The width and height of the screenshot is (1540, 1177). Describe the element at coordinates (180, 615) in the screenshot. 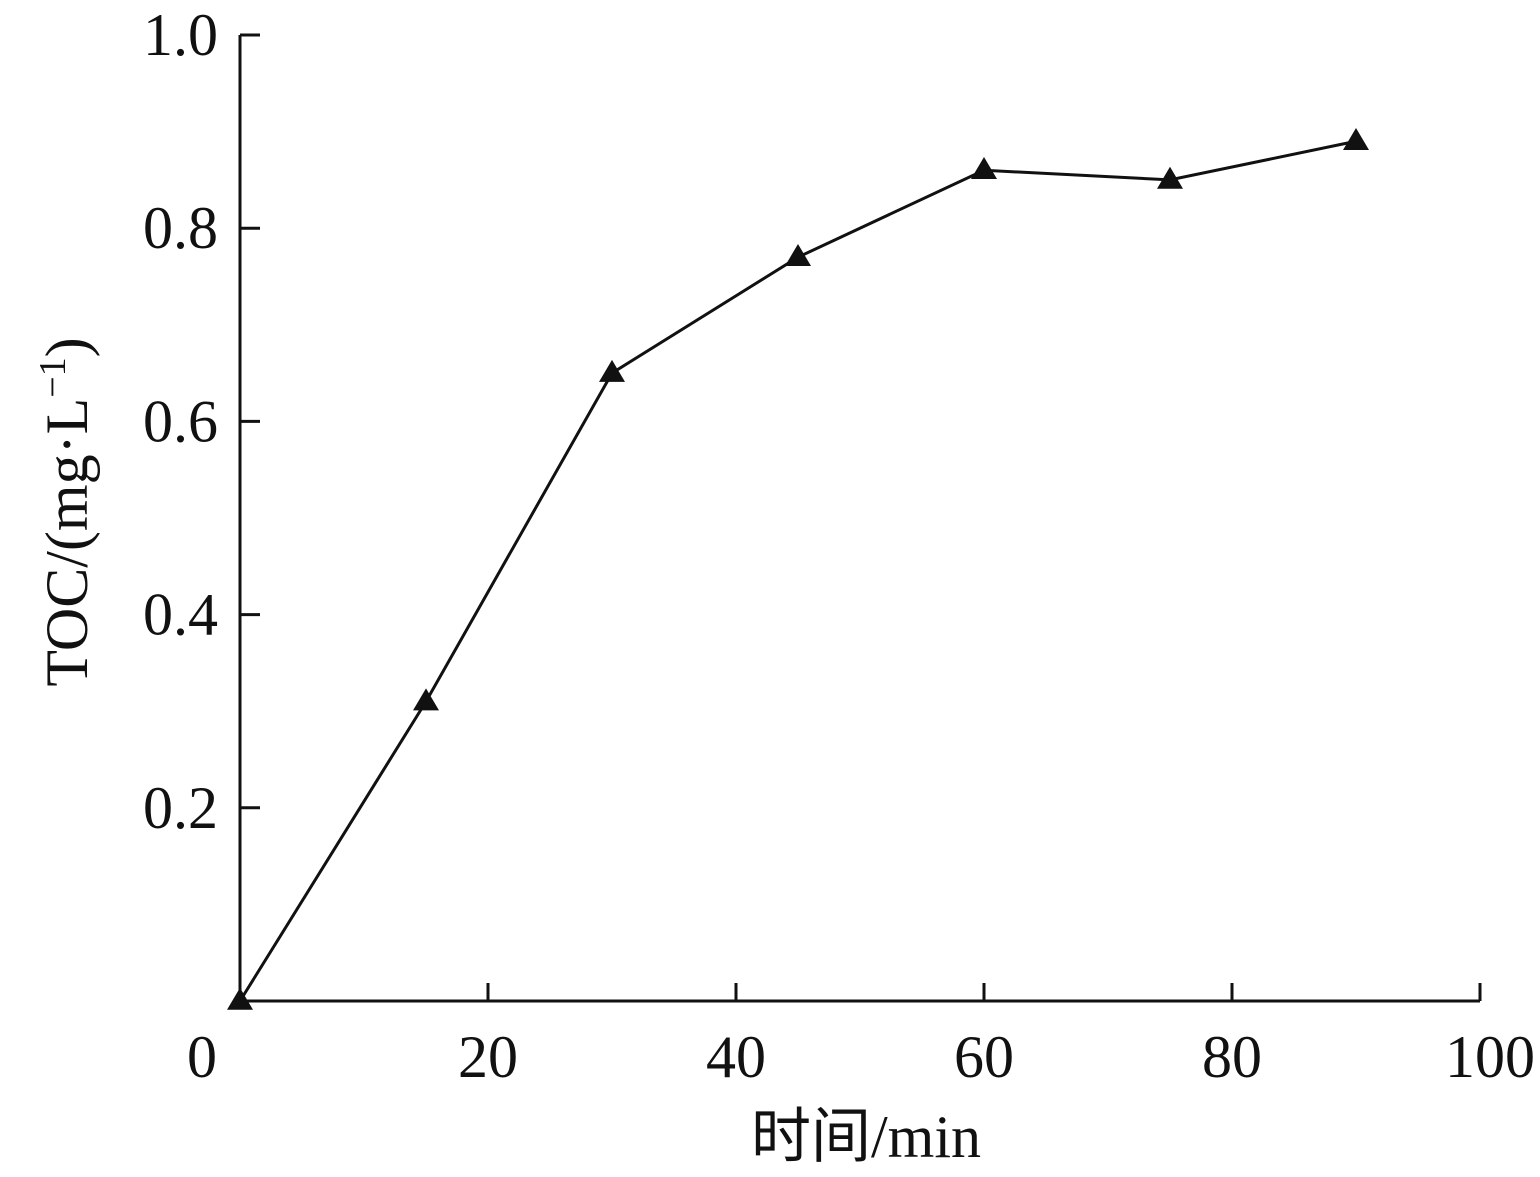

I see `y-tick-label: 0.4` at that location.